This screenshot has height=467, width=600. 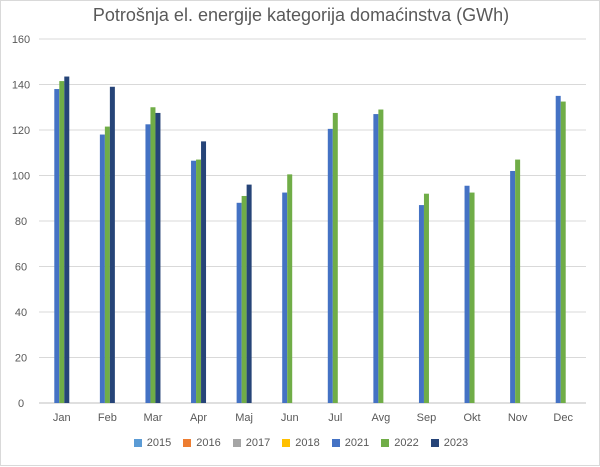 What do you see at coordinates (21, 177) in the screenshot?
I see `y-tick-label: 100` at bounding box center [21, 177].